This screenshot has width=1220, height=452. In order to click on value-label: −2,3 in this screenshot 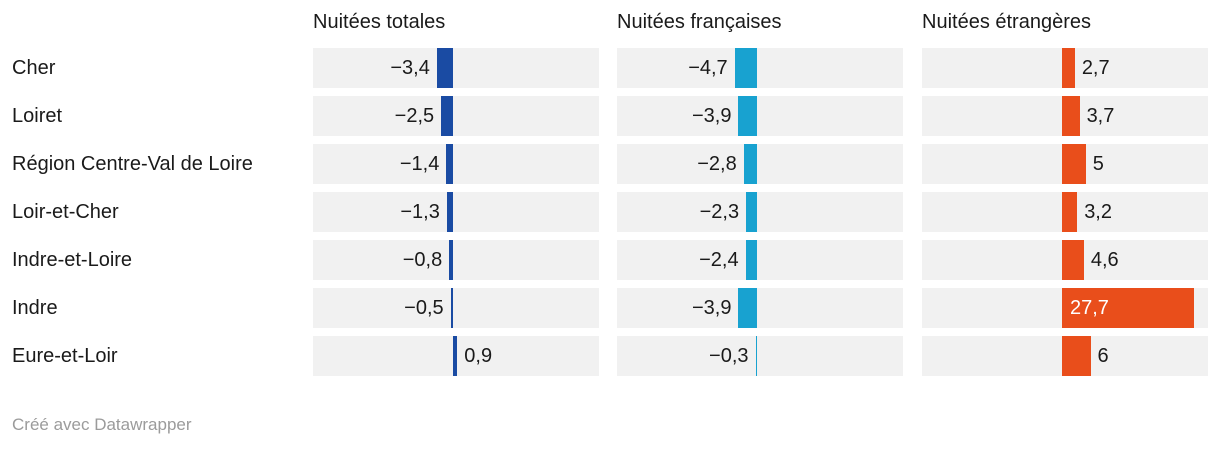, I will do `click(719, 212)`.